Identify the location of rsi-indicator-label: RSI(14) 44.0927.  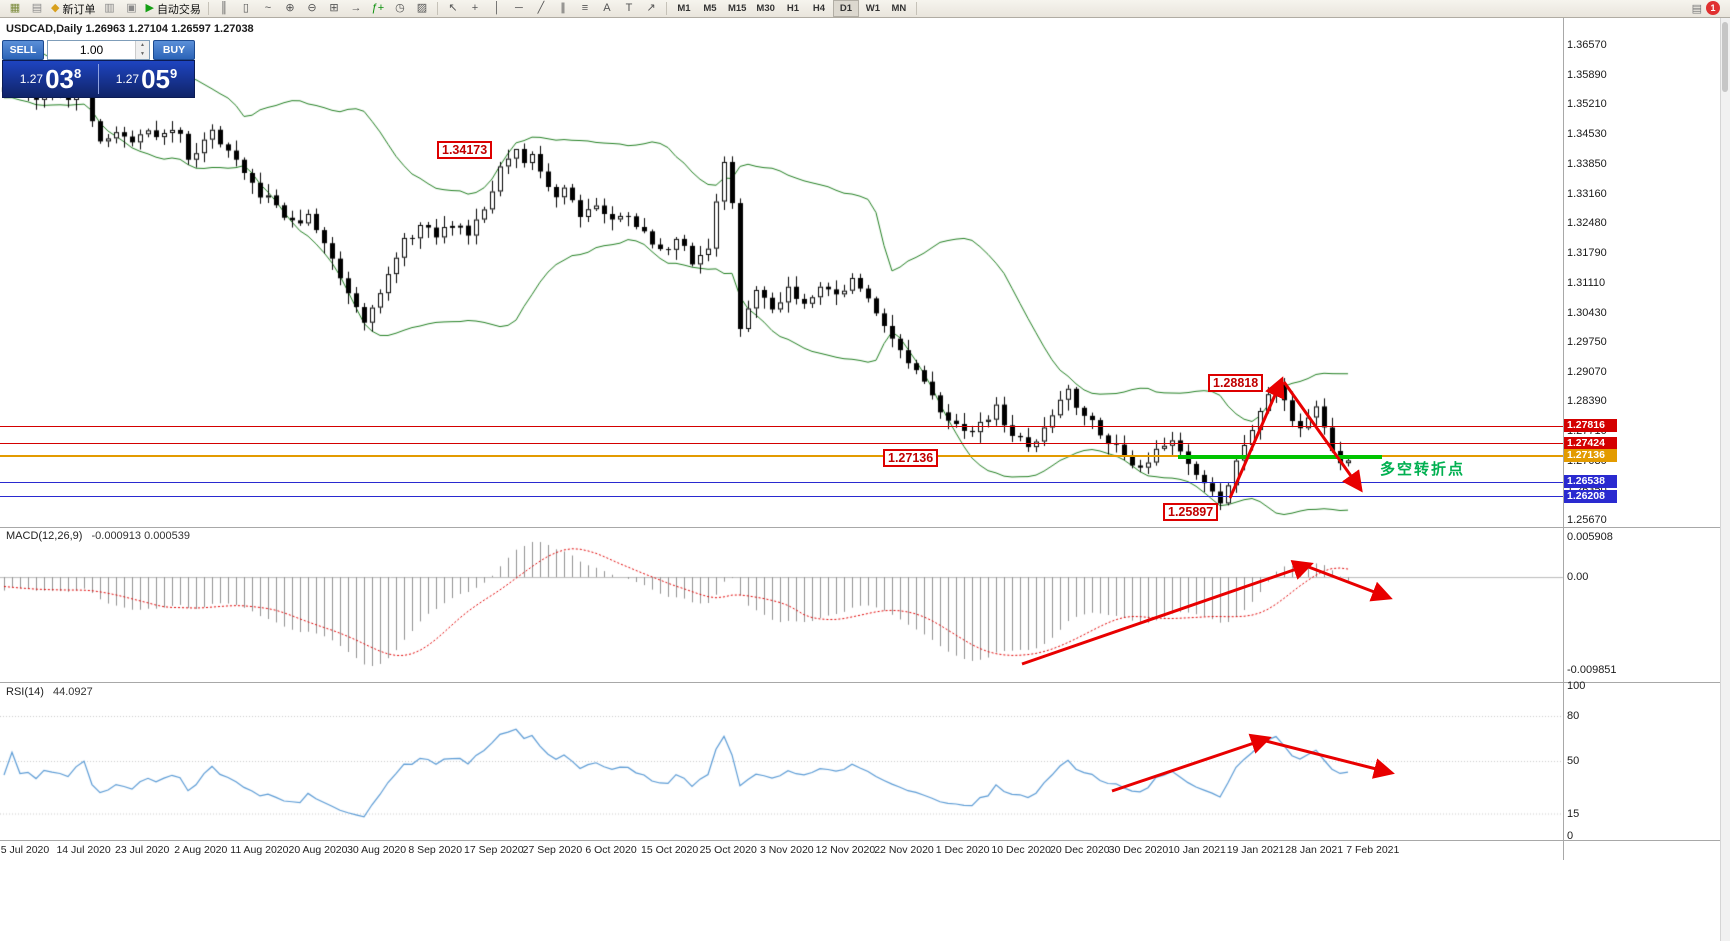
(49, 692).